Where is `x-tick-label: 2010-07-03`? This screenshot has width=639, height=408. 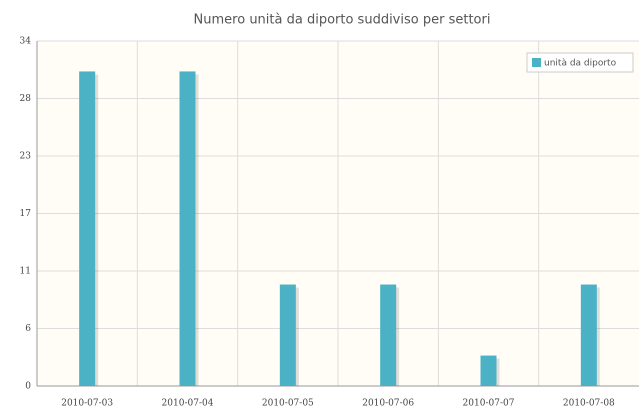
x-tick-label: 2010-07-03 is located at coordinates (87, 403).